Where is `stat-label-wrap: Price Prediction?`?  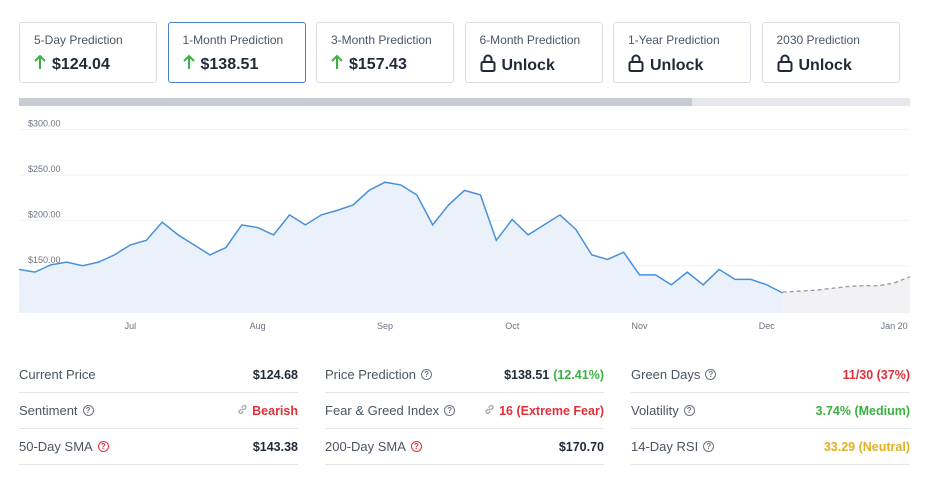 stat-label-wrap: Price Prediction? is located at coordinates (379, 374).